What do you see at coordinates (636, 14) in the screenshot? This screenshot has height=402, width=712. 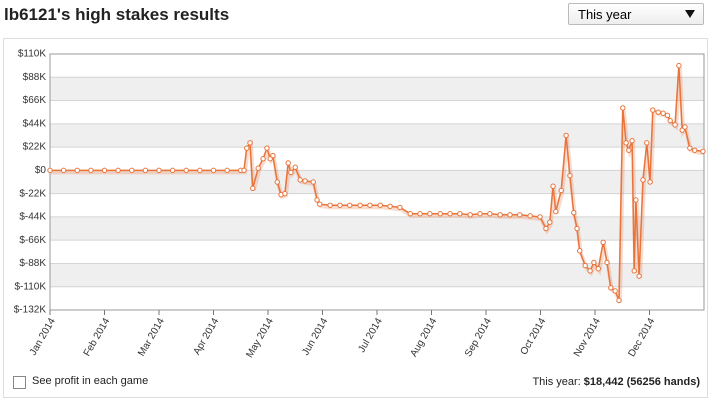 I see `period-dropdown: This year` at bounding box center [636, 14].